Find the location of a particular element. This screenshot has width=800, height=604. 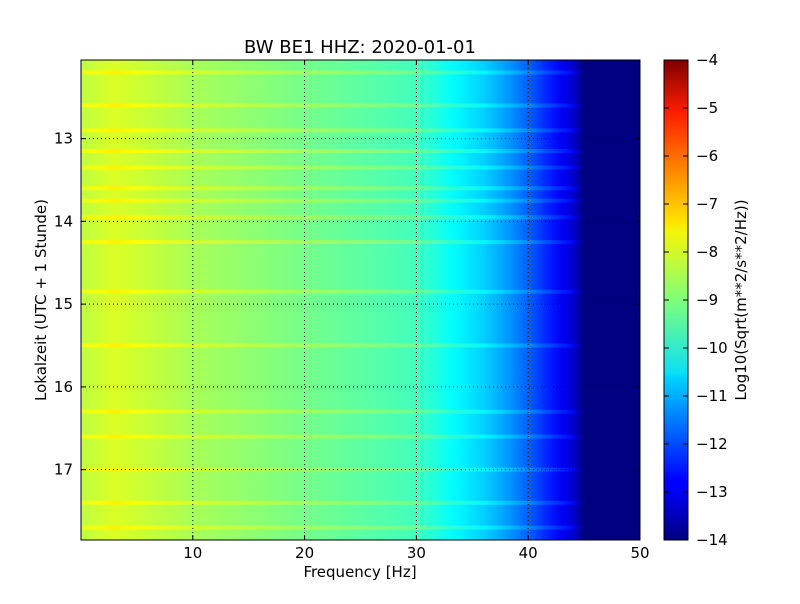

y-tick-label: 13 is located at coordinates (63, 139).